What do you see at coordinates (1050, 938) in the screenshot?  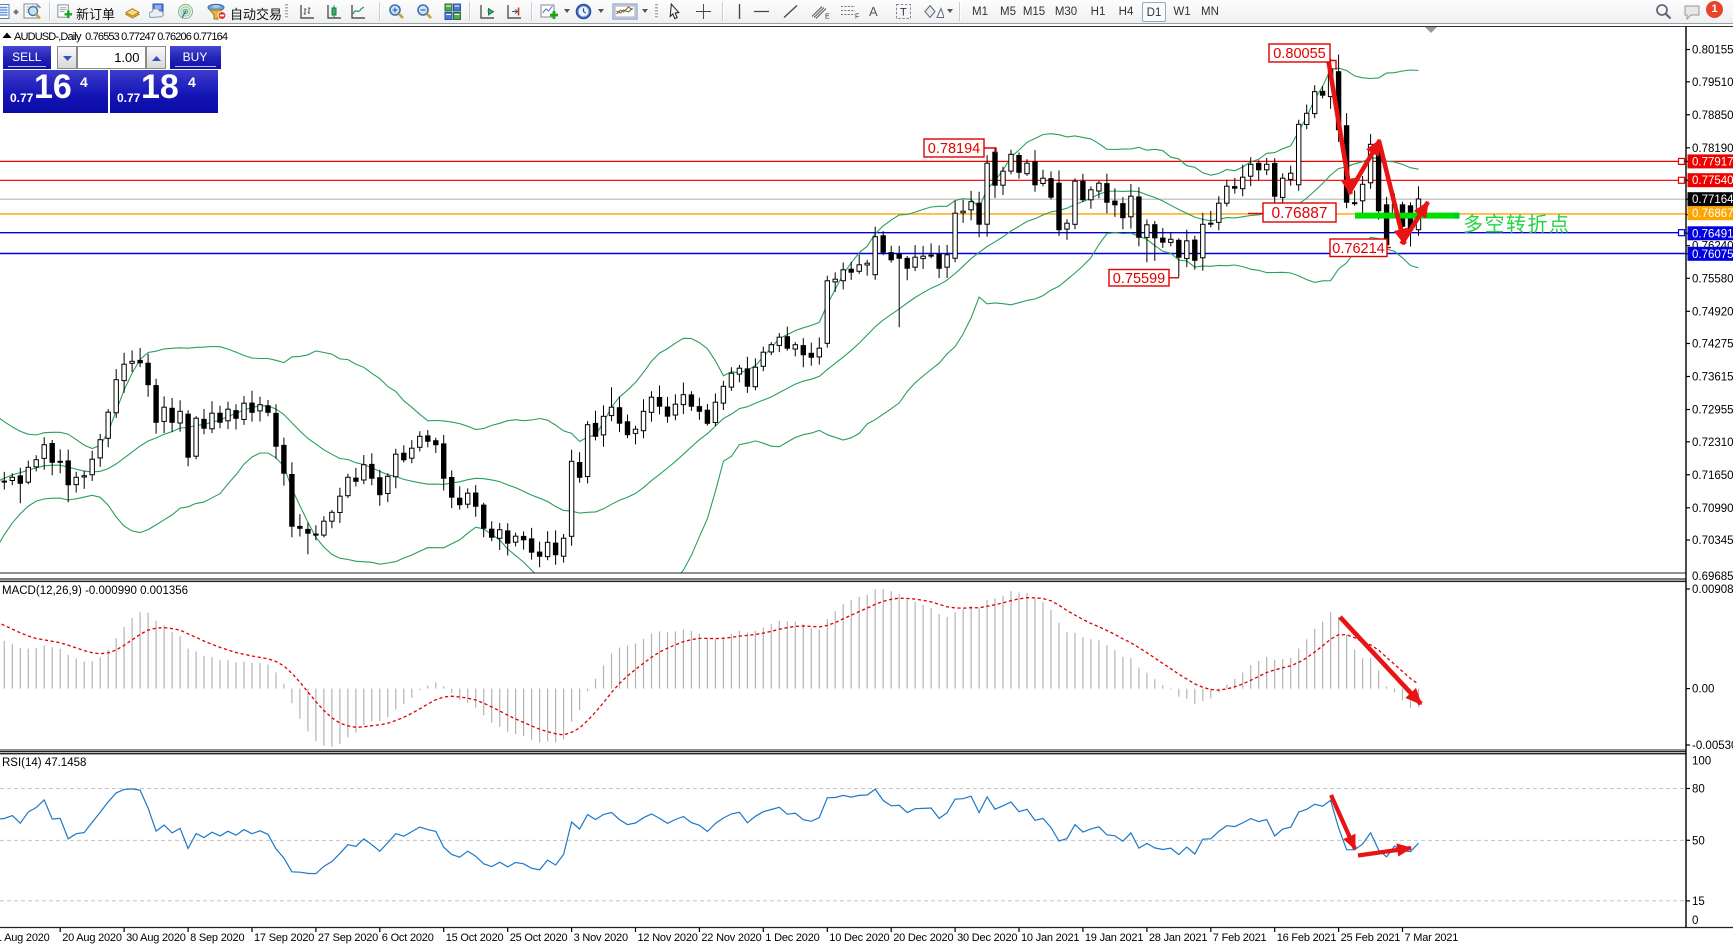 I see `svg-text: 10 Jan 2021` at bounding box center [1050, 938].